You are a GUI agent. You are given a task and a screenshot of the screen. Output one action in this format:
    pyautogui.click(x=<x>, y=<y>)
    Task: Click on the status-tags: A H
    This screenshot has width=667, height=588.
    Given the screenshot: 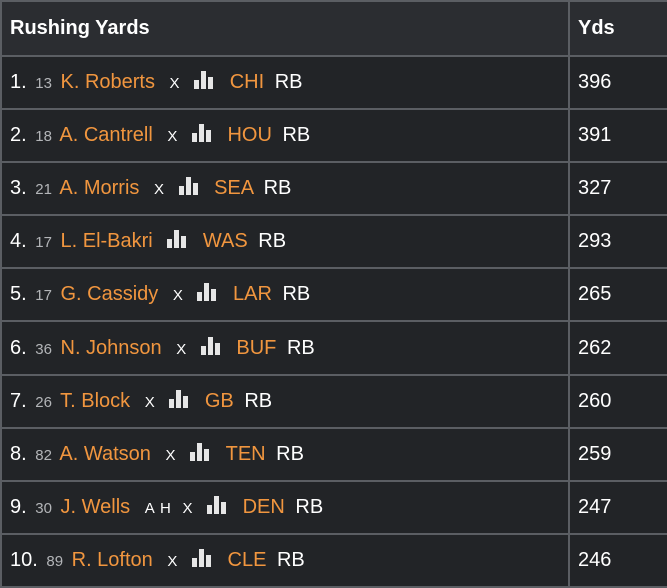 What is the action you would take?
    pyautogui.click(x=158, y=508)
    